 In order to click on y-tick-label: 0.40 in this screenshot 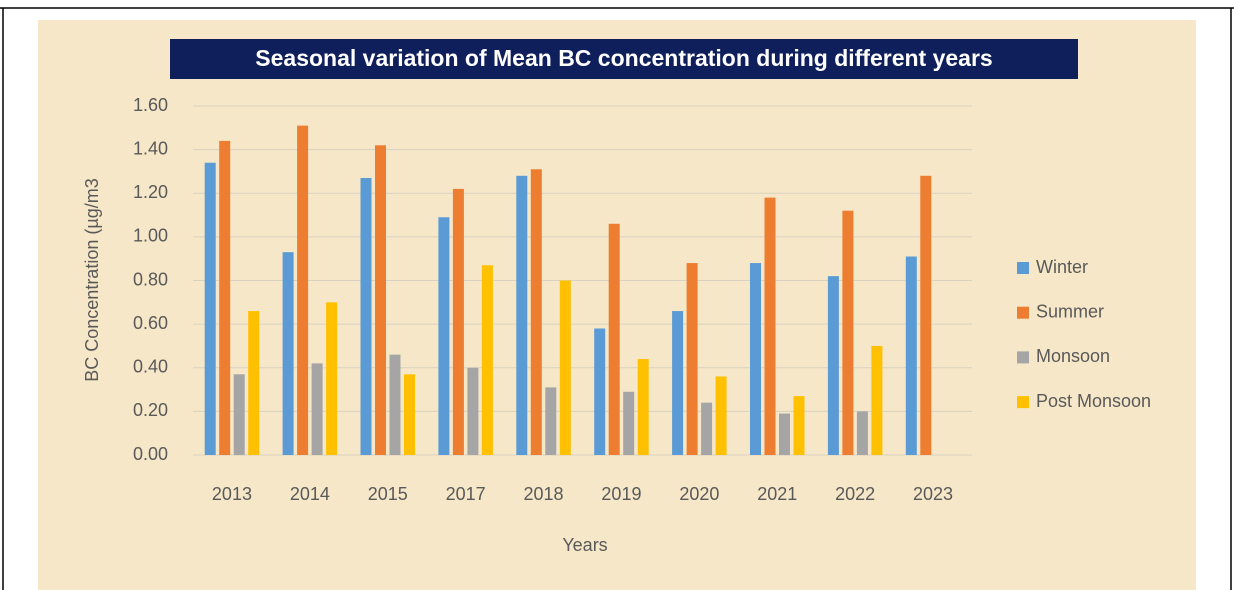, I will do `click(150, 367)`.